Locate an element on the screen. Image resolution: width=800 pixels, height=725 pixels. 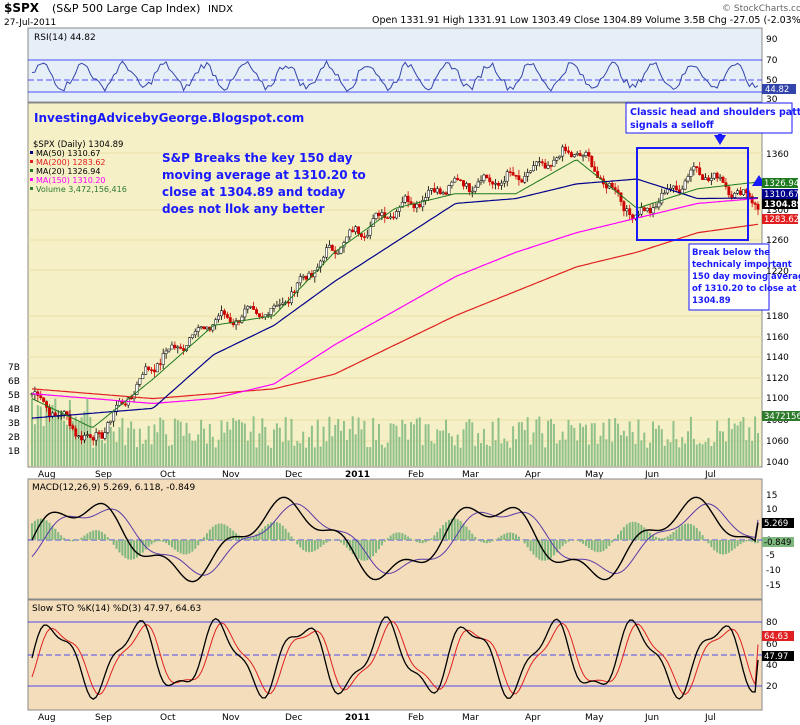
date: 27-Jul-2011 is located at coordinates (30, 23).